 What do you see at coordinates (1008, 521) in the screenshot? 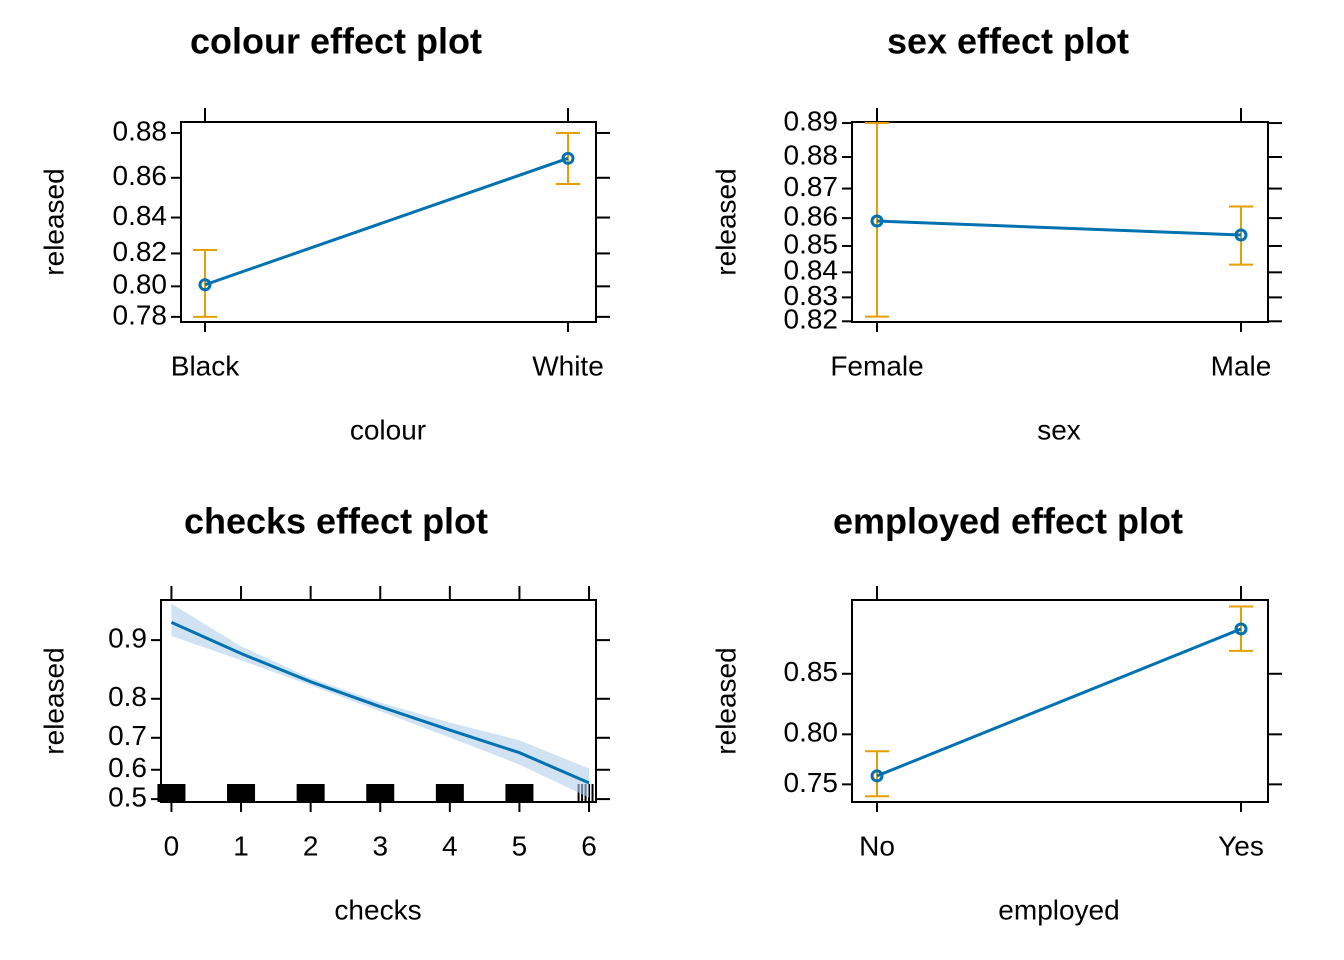
I see `panel-title: employed effect plot` at bounding box center [1008, 521].